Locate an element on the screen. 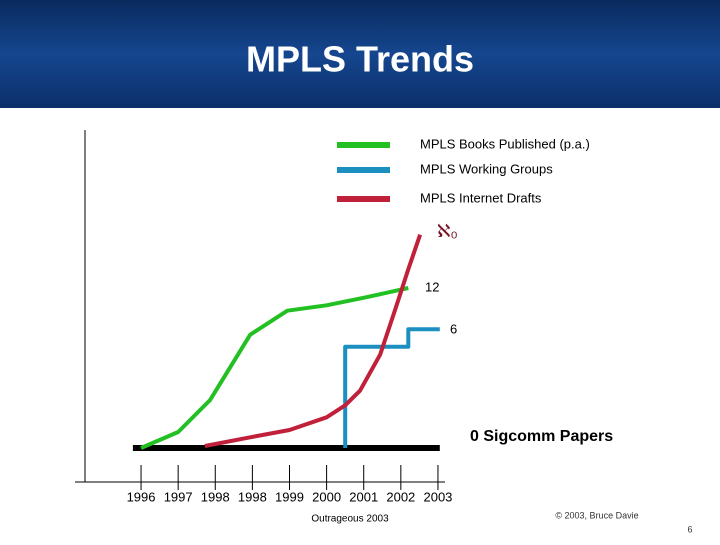 This screenshot has height=545, width=720. page-number: 6 is located at coordinates (689, 529).